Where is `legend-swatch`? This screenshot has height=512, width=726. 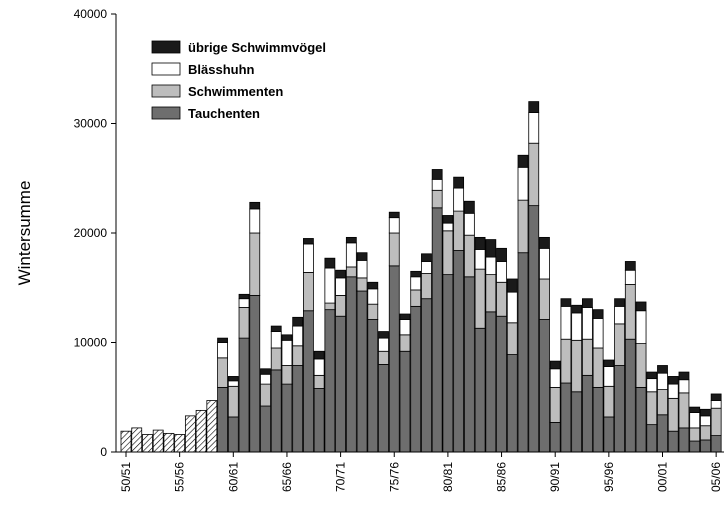 legend-swatch is located at coordinates (166, 113).